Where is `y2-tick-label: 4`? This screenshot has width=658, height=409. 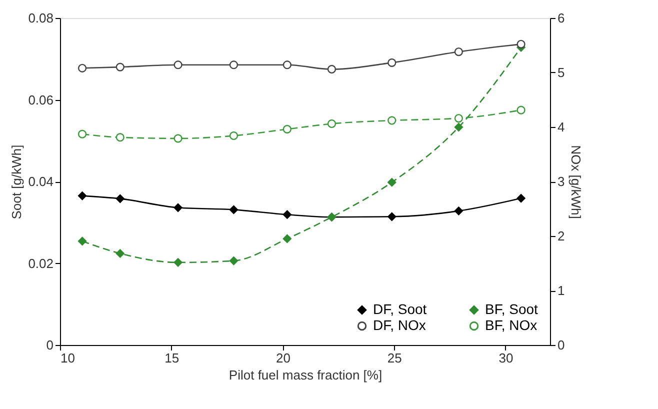 y2-tick-label: 4 is located at coordinates (561, 127).